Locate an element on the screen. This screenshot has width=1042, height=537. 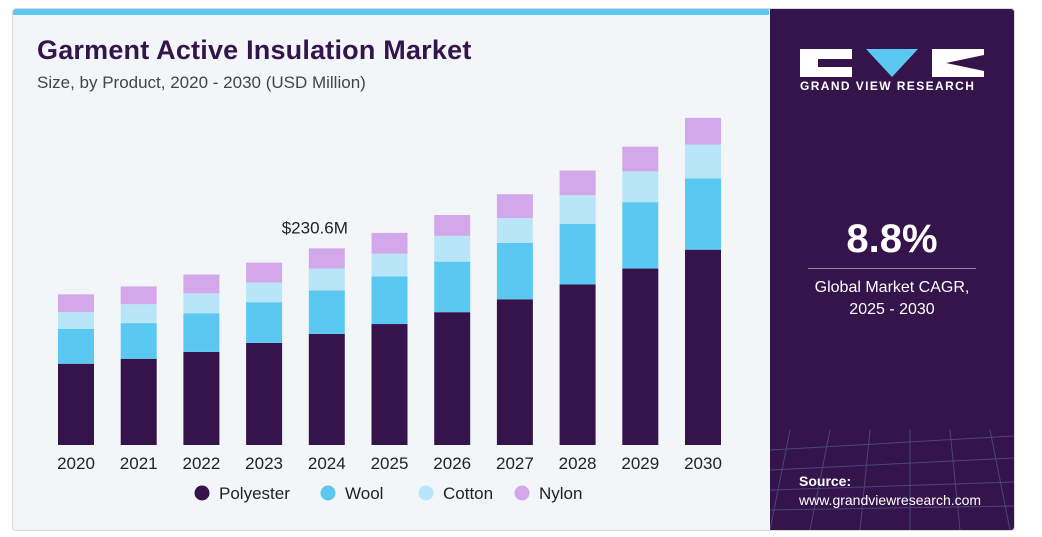
bar-nylon-2027 is located at coordinates (514, 206).